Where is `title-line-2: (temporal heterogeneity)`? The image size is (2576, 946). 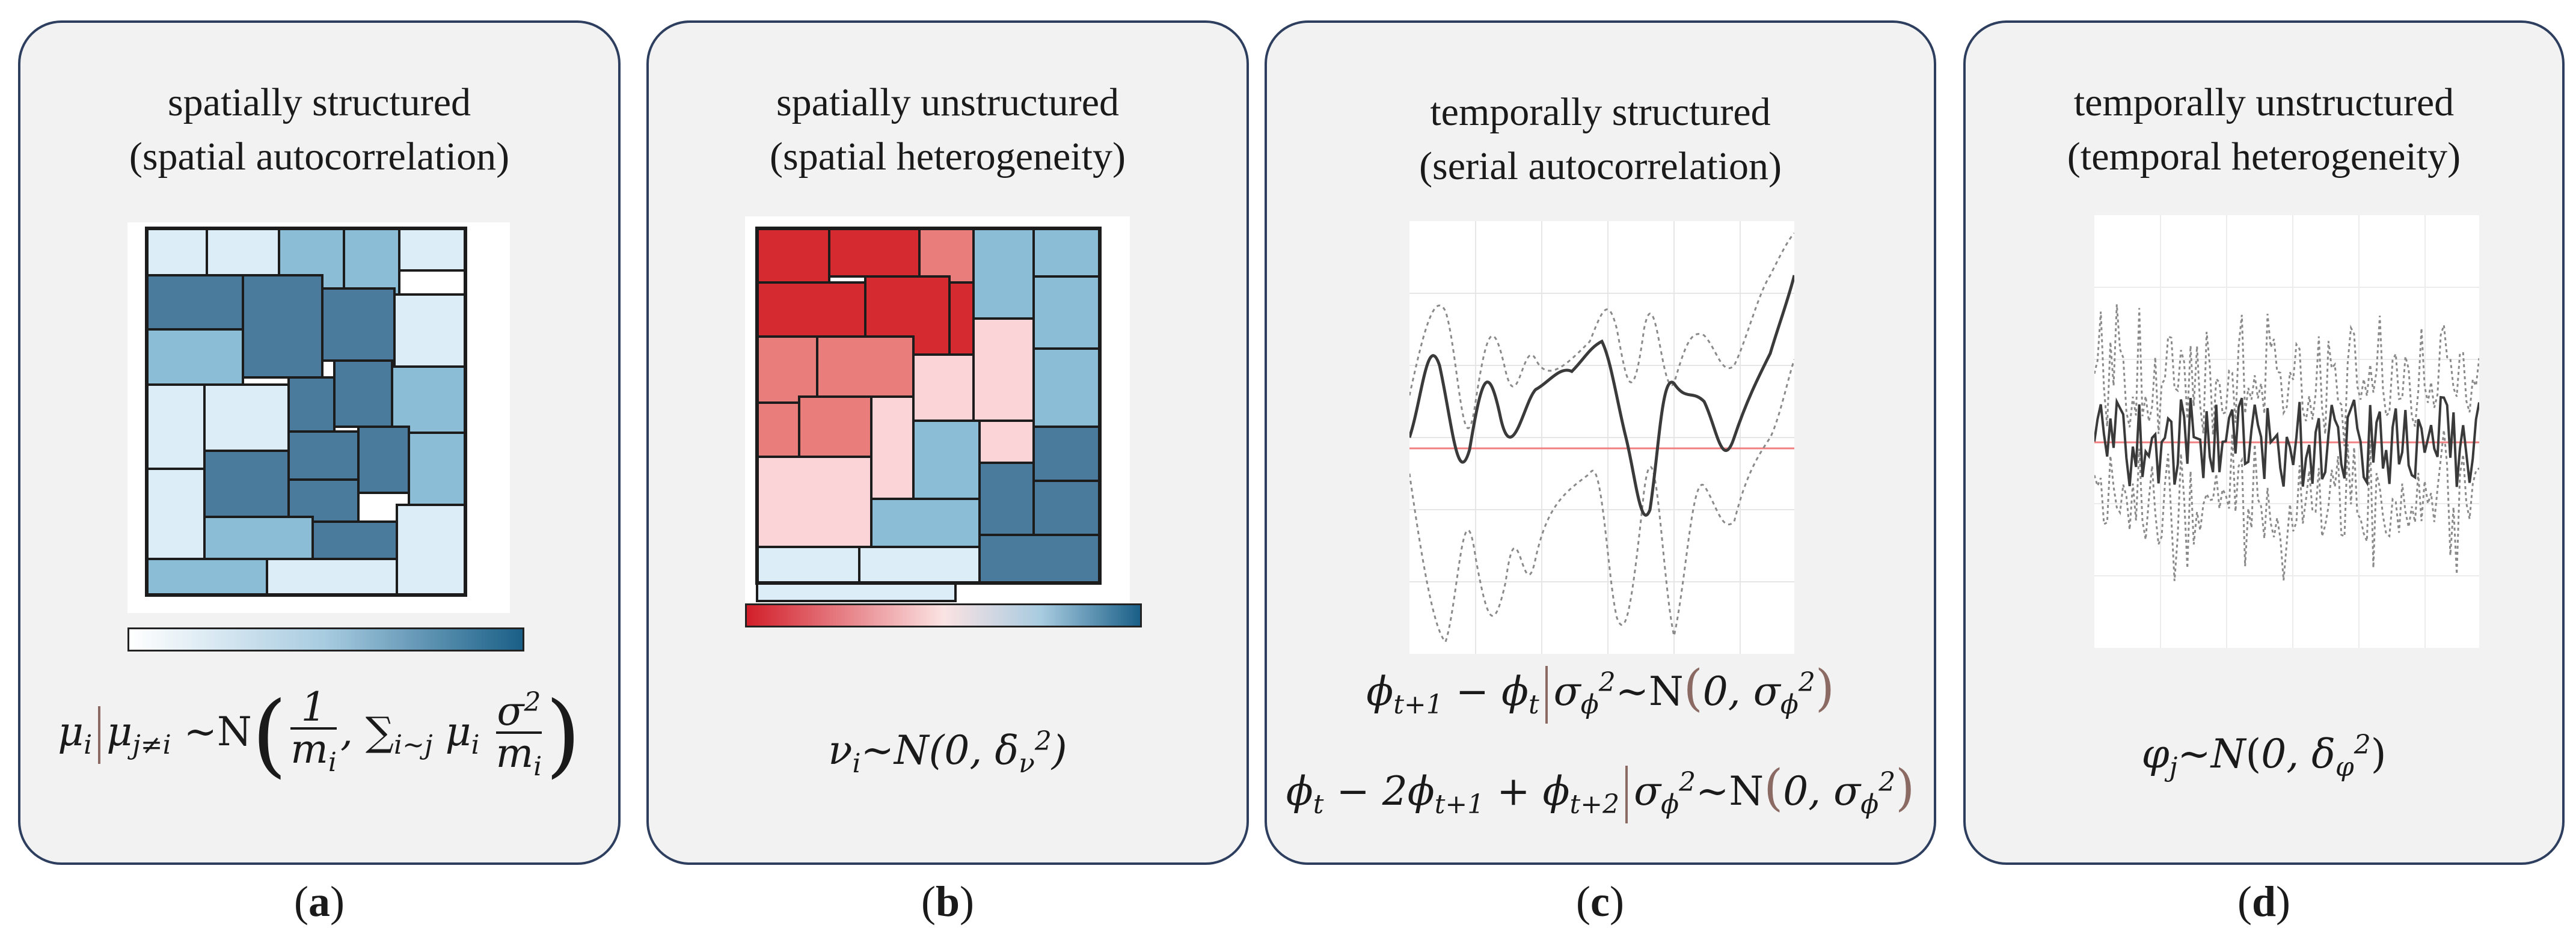
title-line-2: (temporal heterogeneity) is located at coordinates (2264, 157).